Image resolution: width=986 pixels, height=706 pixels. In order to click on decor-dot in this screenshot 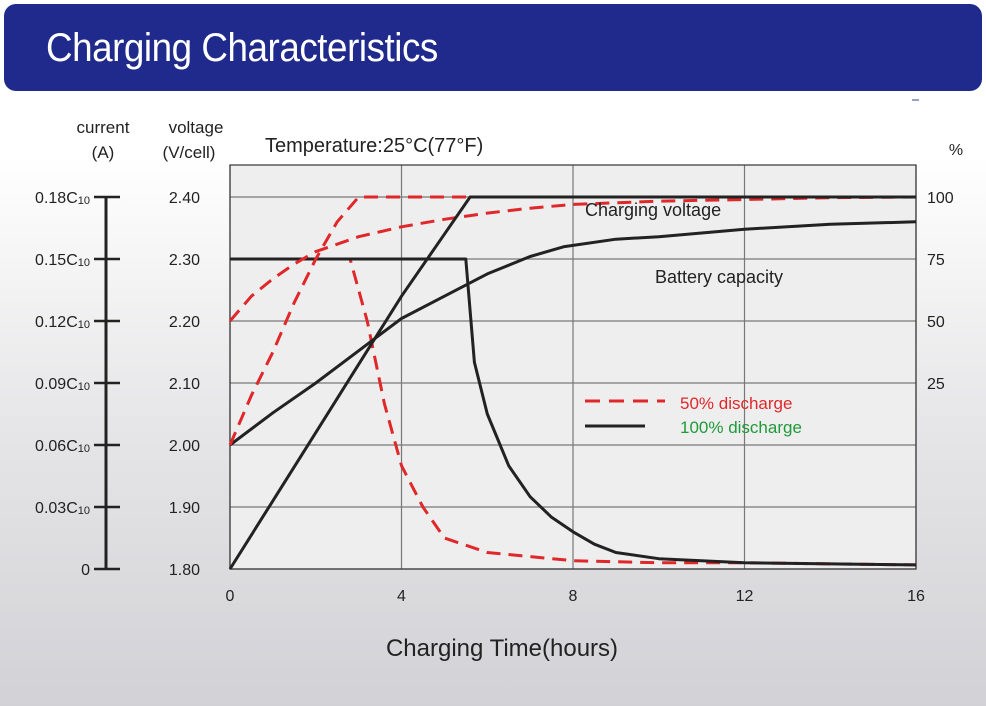, I will do `click(915, 100)`.